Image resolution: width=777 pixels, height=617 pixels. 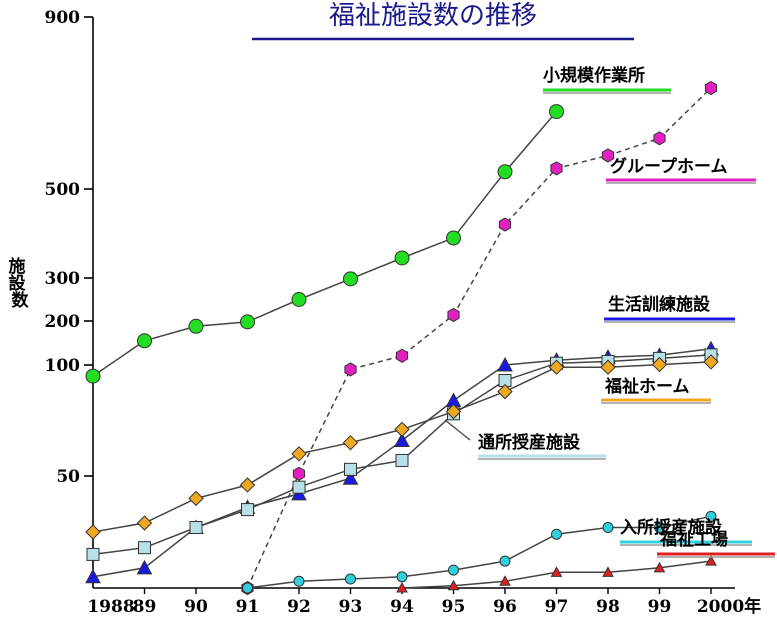 What do you see at coordinates (671, 527) in the screenshot?
I see `series-label: 入所授産施設` at bounding box center [671, 527].